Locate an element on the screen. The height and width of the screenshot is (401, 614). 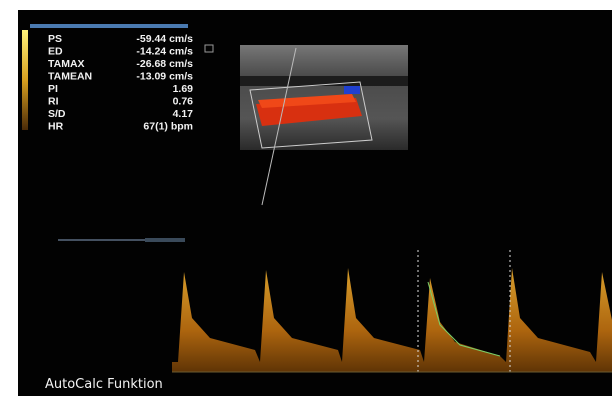
measurement-value: -13.09 cm/s is located at coordinates (164, 77).